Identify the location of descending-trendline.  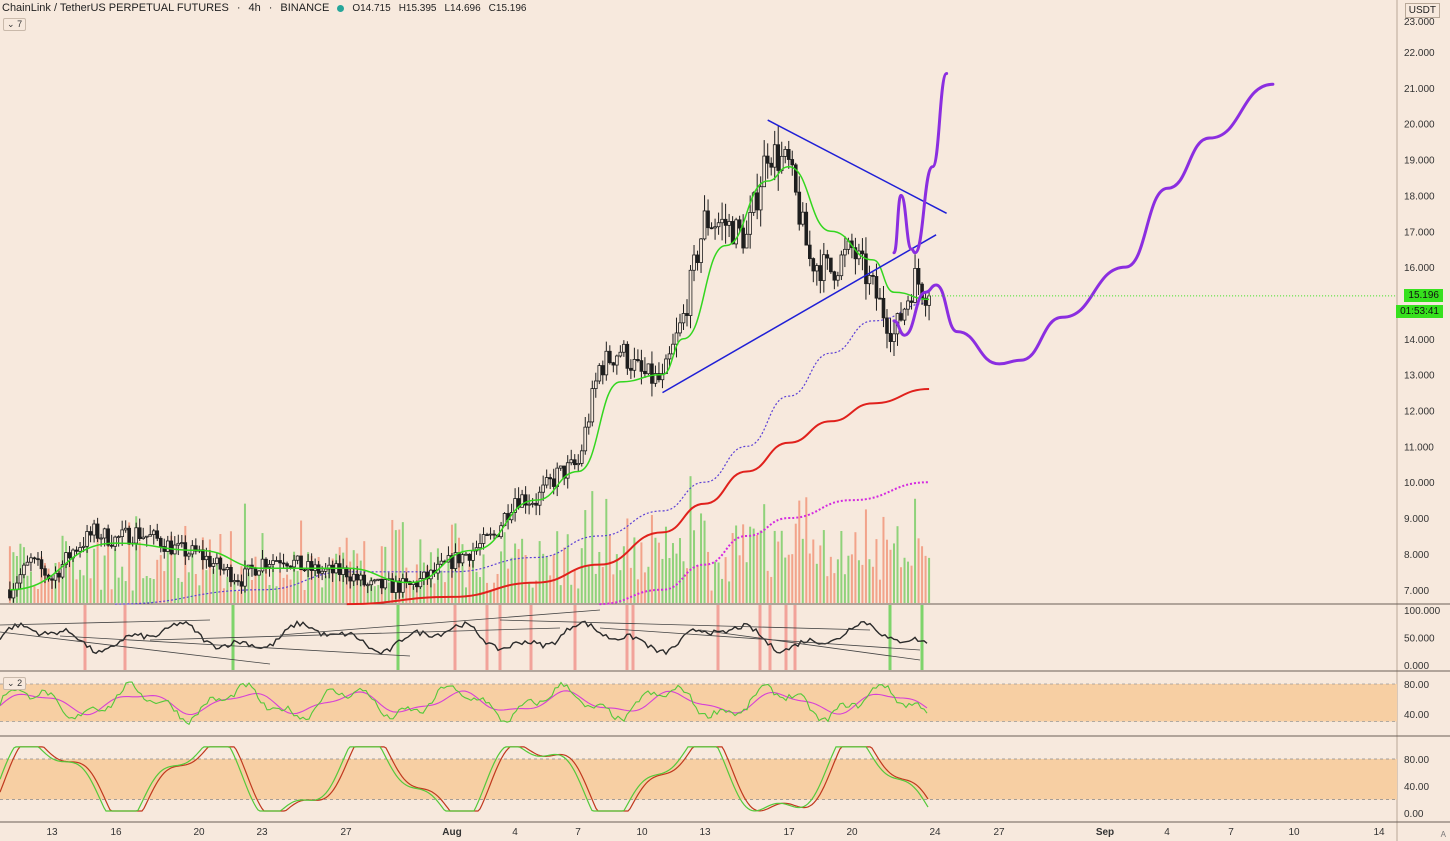
(857, 166).